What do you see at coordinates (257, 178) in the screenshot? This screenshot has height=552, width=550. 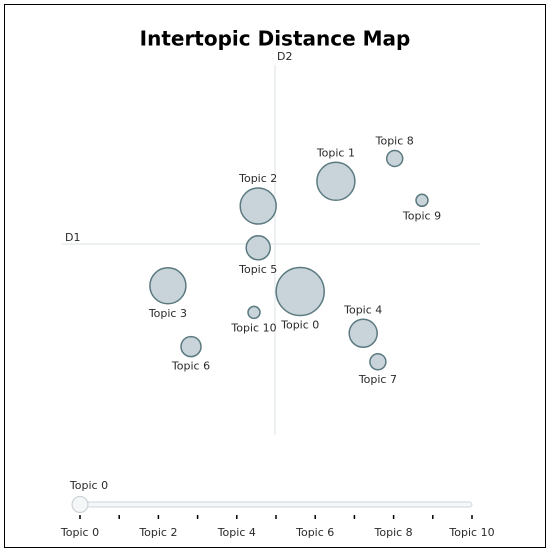 I see `topic-label: Topic 2` at bounding box center [257, 178].